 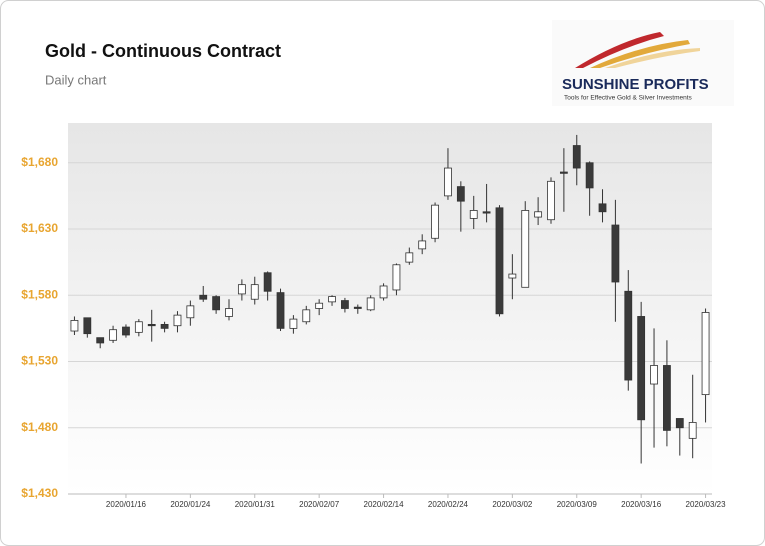 I want to click on x-tick-label: 2020/02/24, so click(x=448, y=504).